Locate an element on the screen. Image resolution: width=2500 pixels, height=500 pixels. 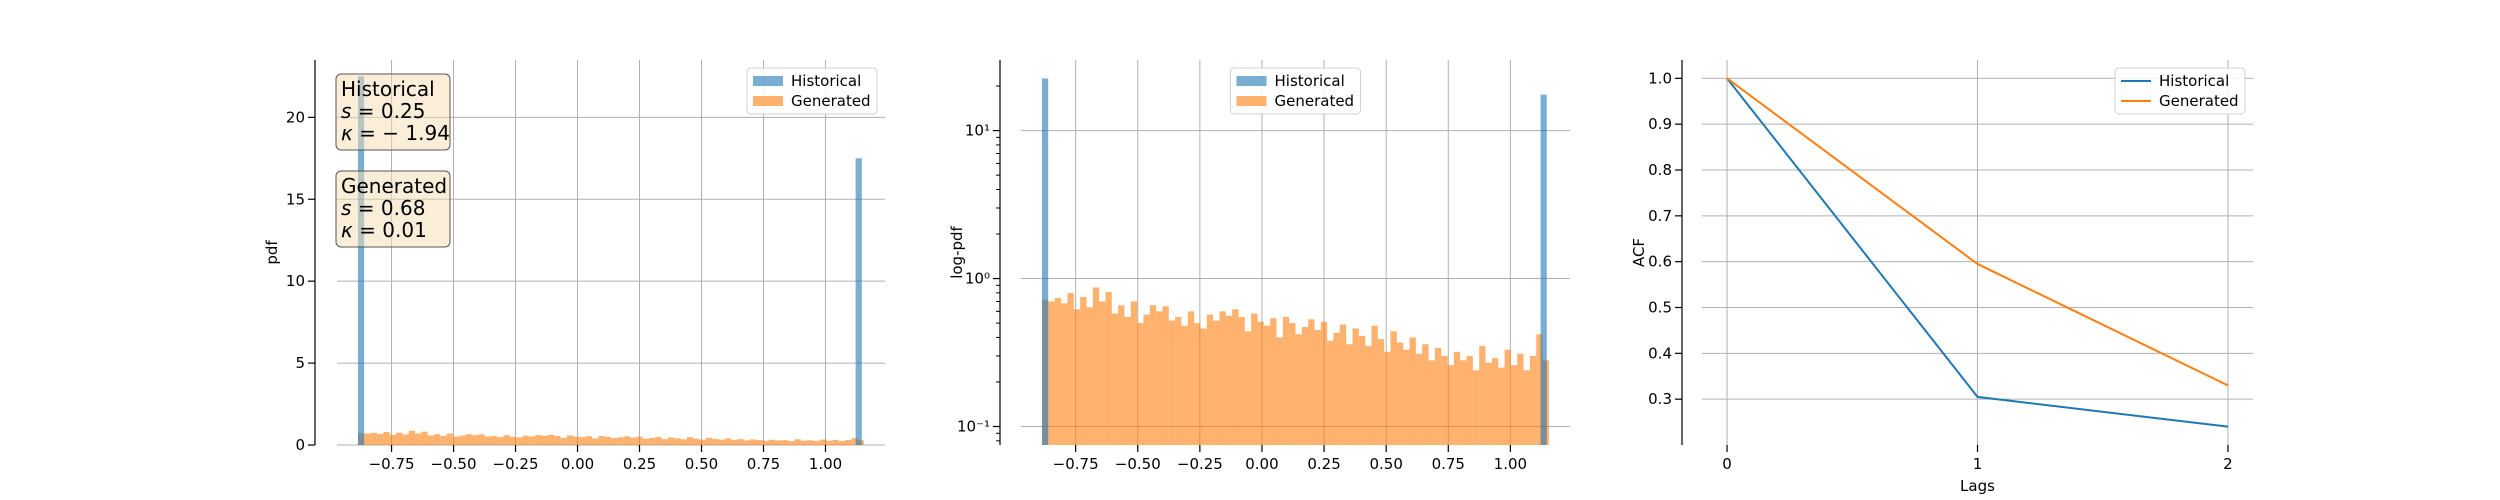
y-tick-label: 20 is located at coordinates (295, 117).